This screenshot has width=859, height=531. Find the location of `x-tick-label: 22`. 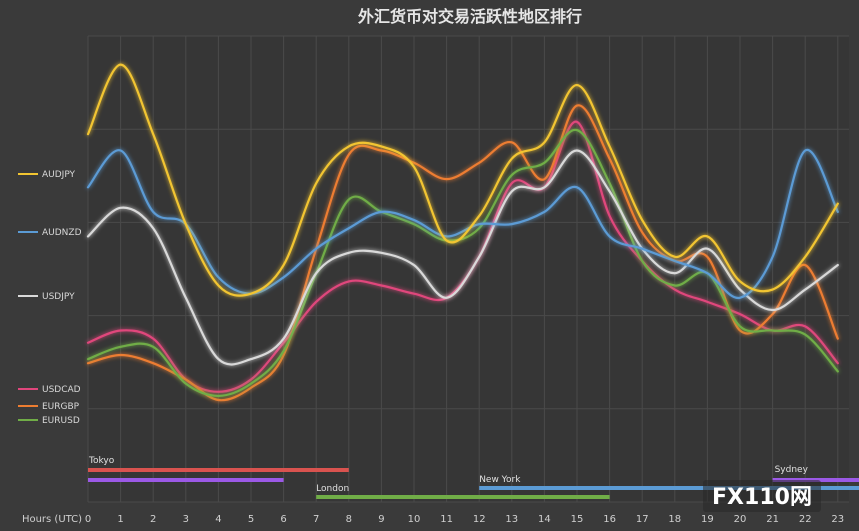

x-tick-label: 22 is located at coordinates (805, 519).